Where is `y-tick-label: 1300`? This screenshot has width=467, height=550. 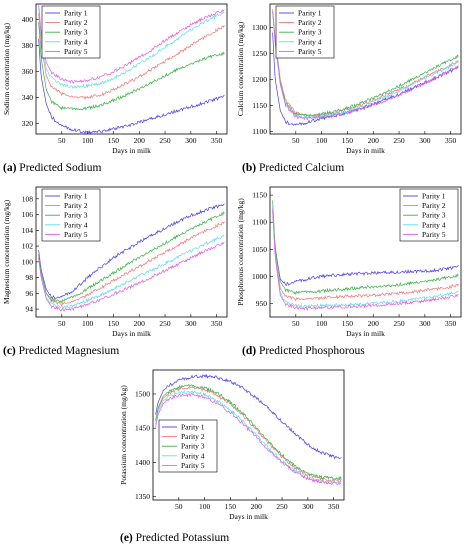 y-tick-label: 1300 is located at coordinates (259, 27).